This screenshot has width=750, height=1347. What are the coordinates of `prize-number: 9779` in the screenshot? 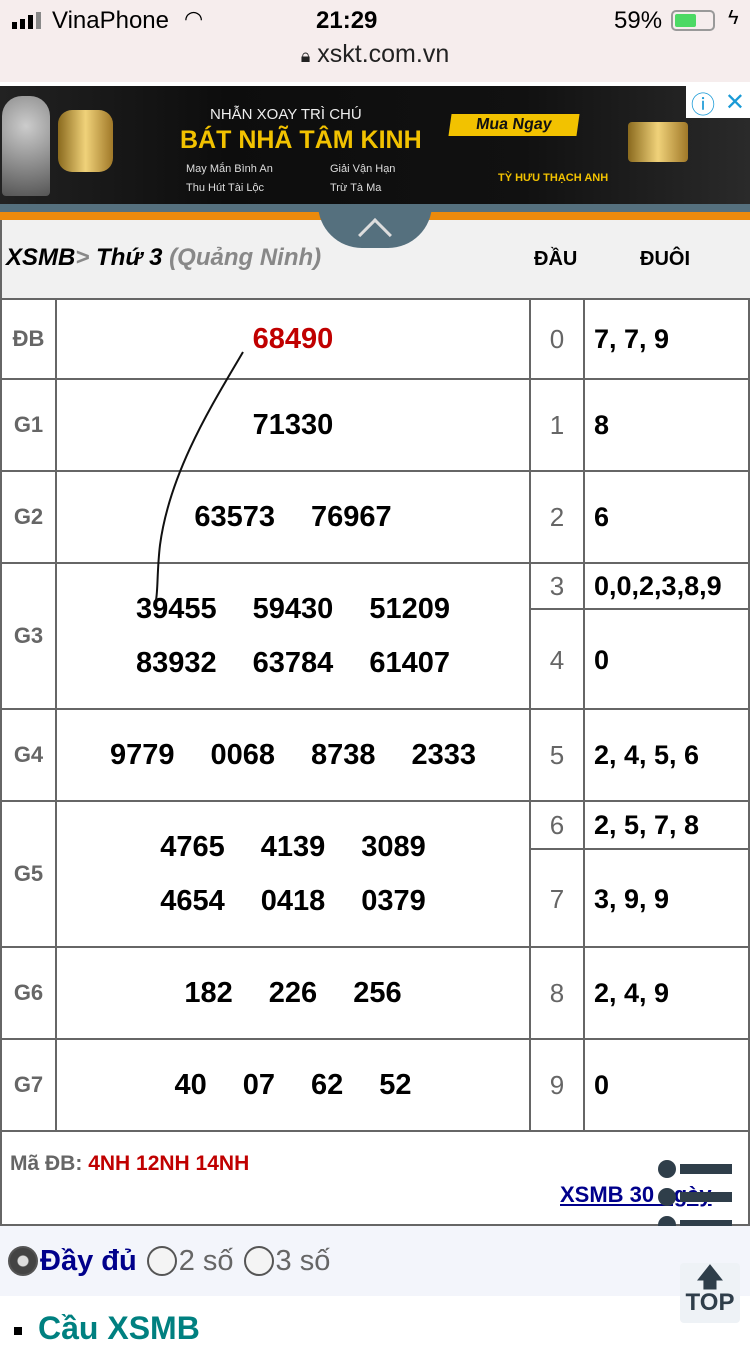 It's located at (142, 755).